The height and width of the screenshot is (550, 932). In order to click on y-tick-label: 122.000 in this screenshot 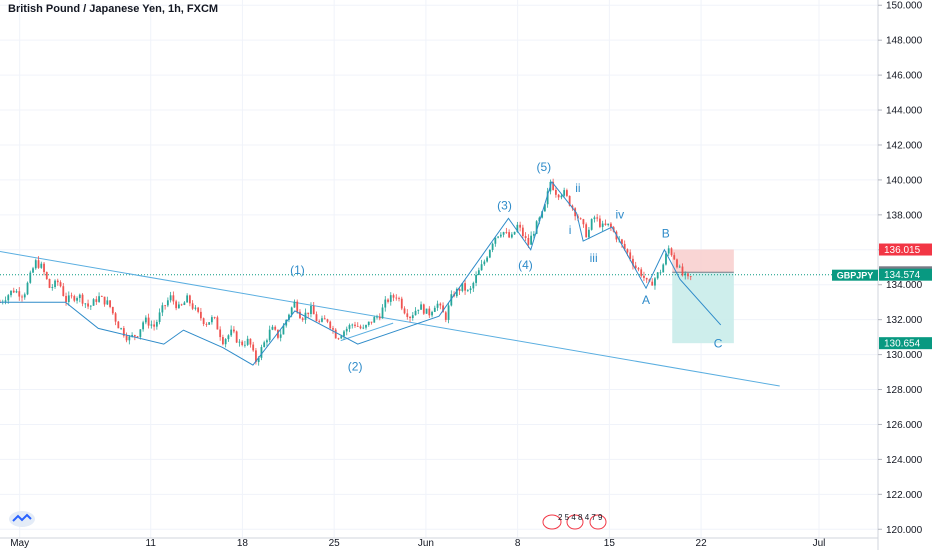, I will do `click(904, 495)`.